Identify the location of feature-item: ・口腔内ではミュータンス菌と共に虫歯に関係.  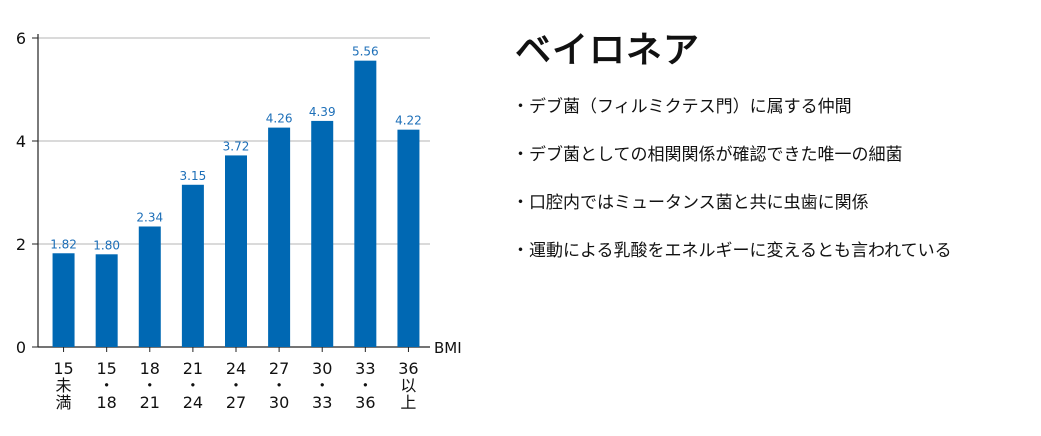
(690, 203).